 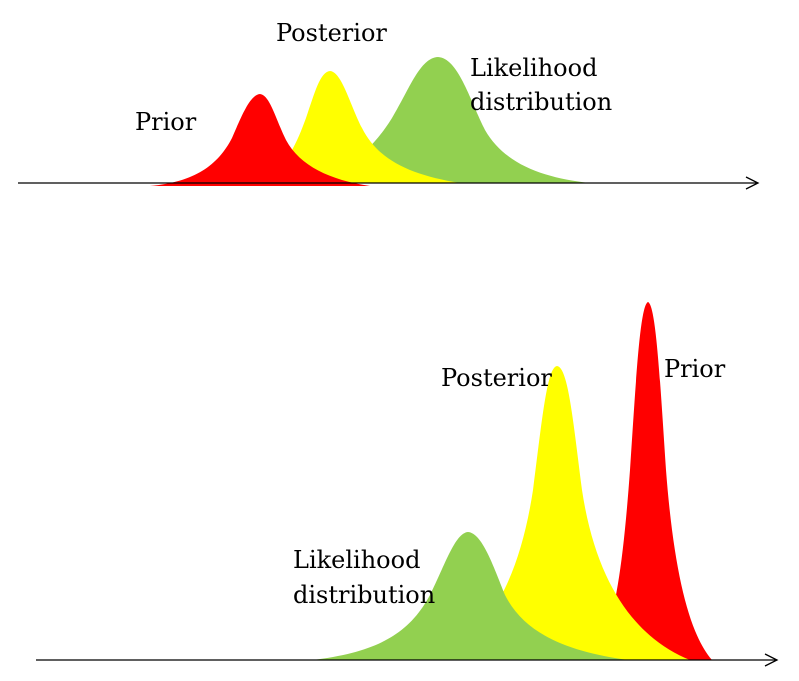 I want to click on top-posterior-curve, so click(x=357, y=127).